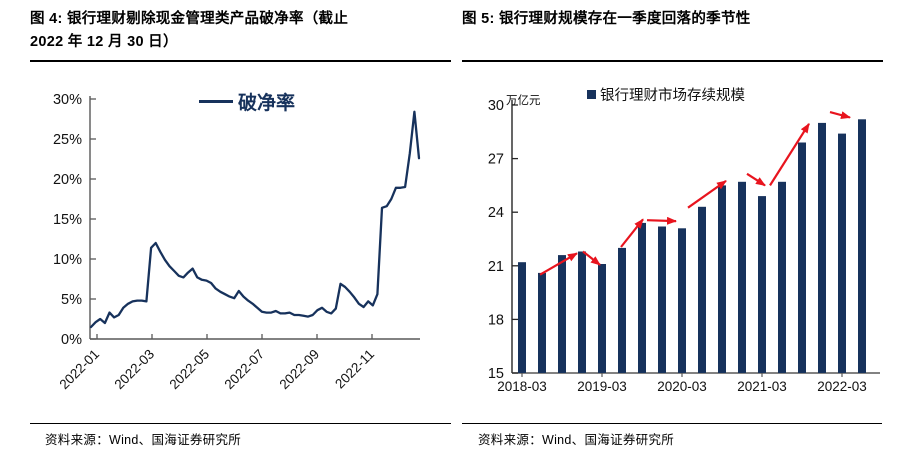 The height and width of the screenshot is (463, 909). Describe the element at coordinates (496, 320) in the screenshot. I see `y-tick-label: 18` at that location.